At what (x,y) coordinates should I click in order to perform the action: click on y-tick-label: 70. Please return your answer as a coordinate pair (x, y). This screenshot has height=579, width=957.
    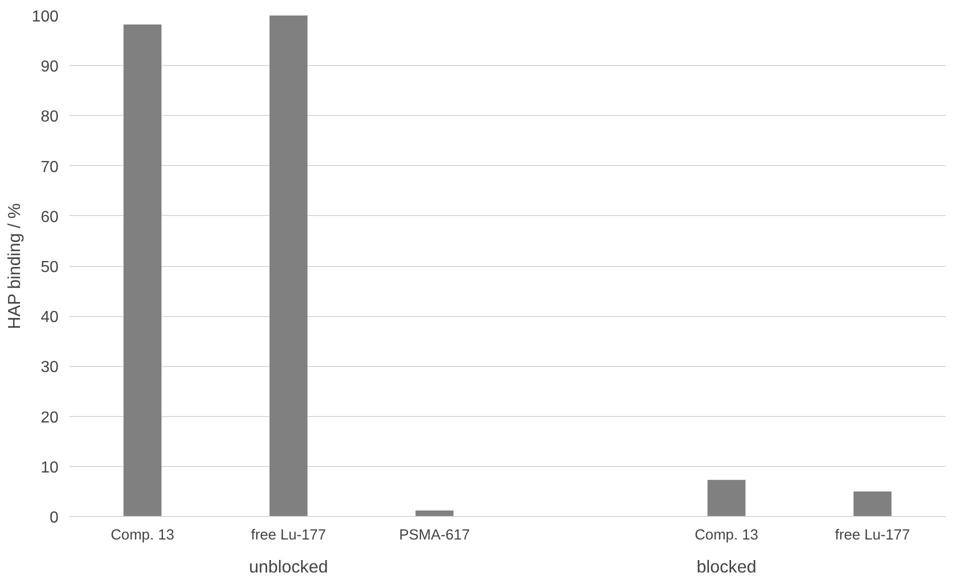
    Looking at the image, I should click on (49, 167).